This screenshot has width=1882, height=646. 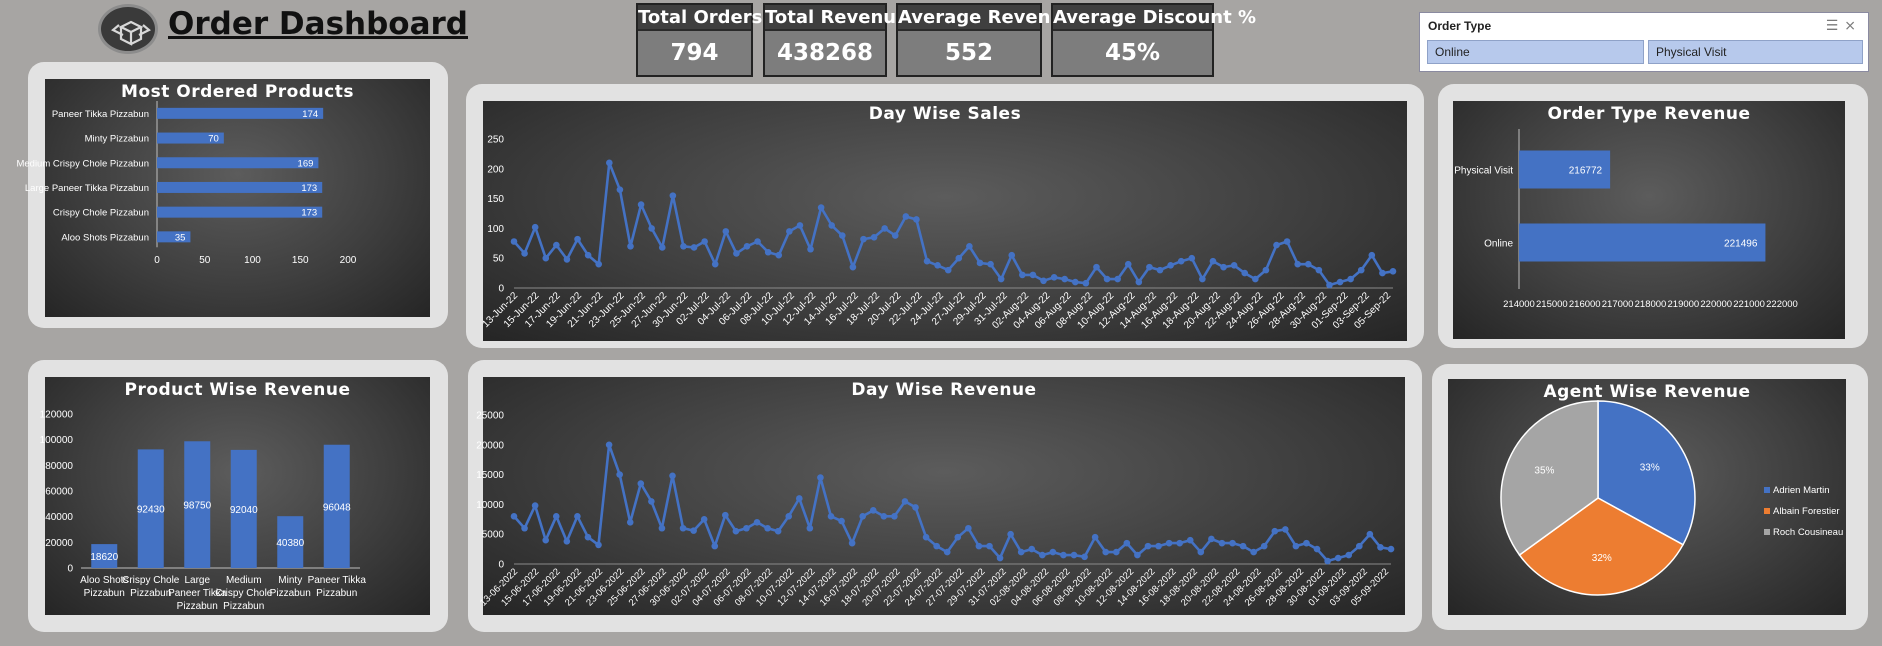 I want to click on tick-label: 217000, so click(x=1618, y=304).